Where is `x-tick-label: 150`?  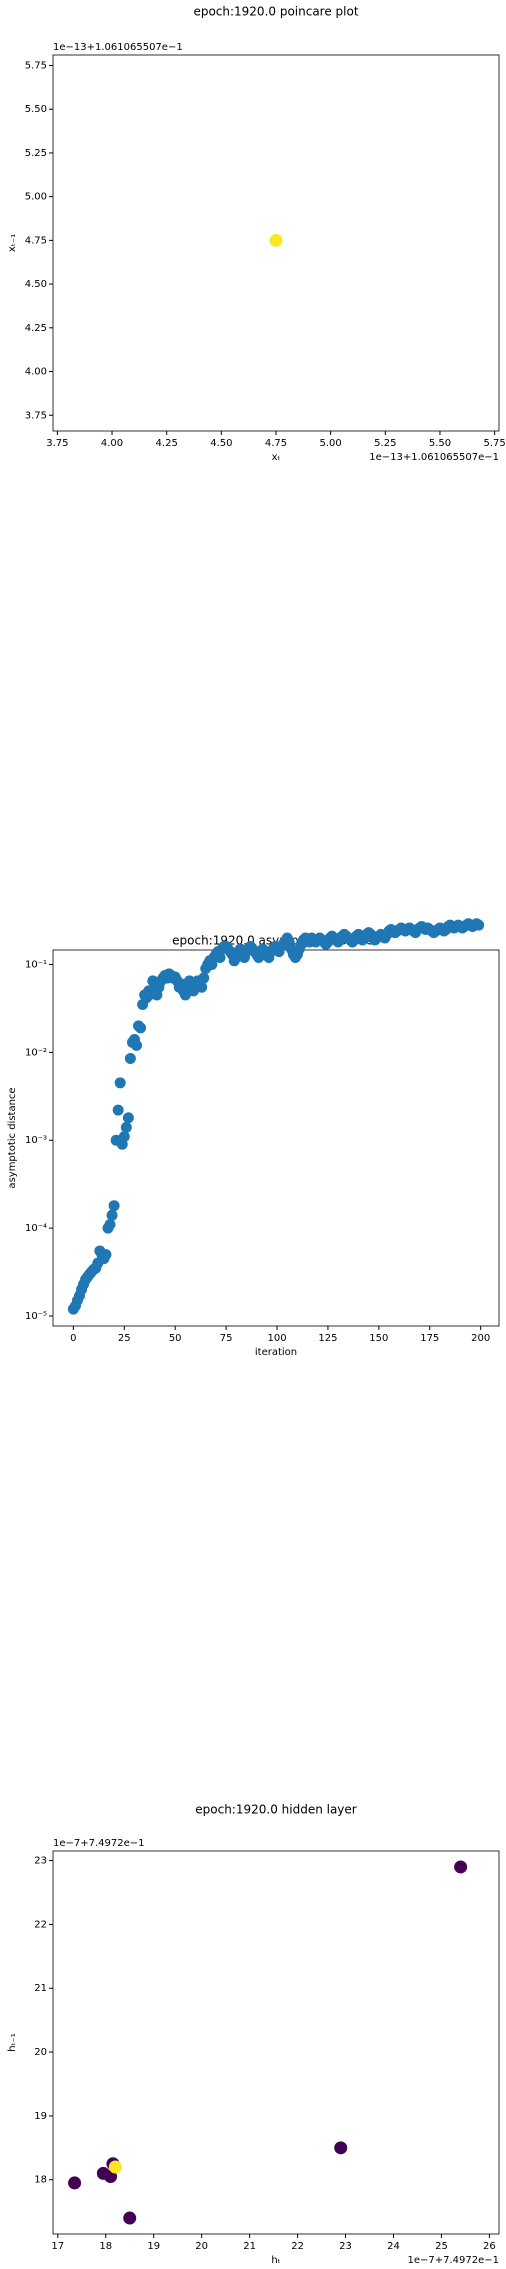 x-tick-label: 150 is located at coordinates (378, 1338).